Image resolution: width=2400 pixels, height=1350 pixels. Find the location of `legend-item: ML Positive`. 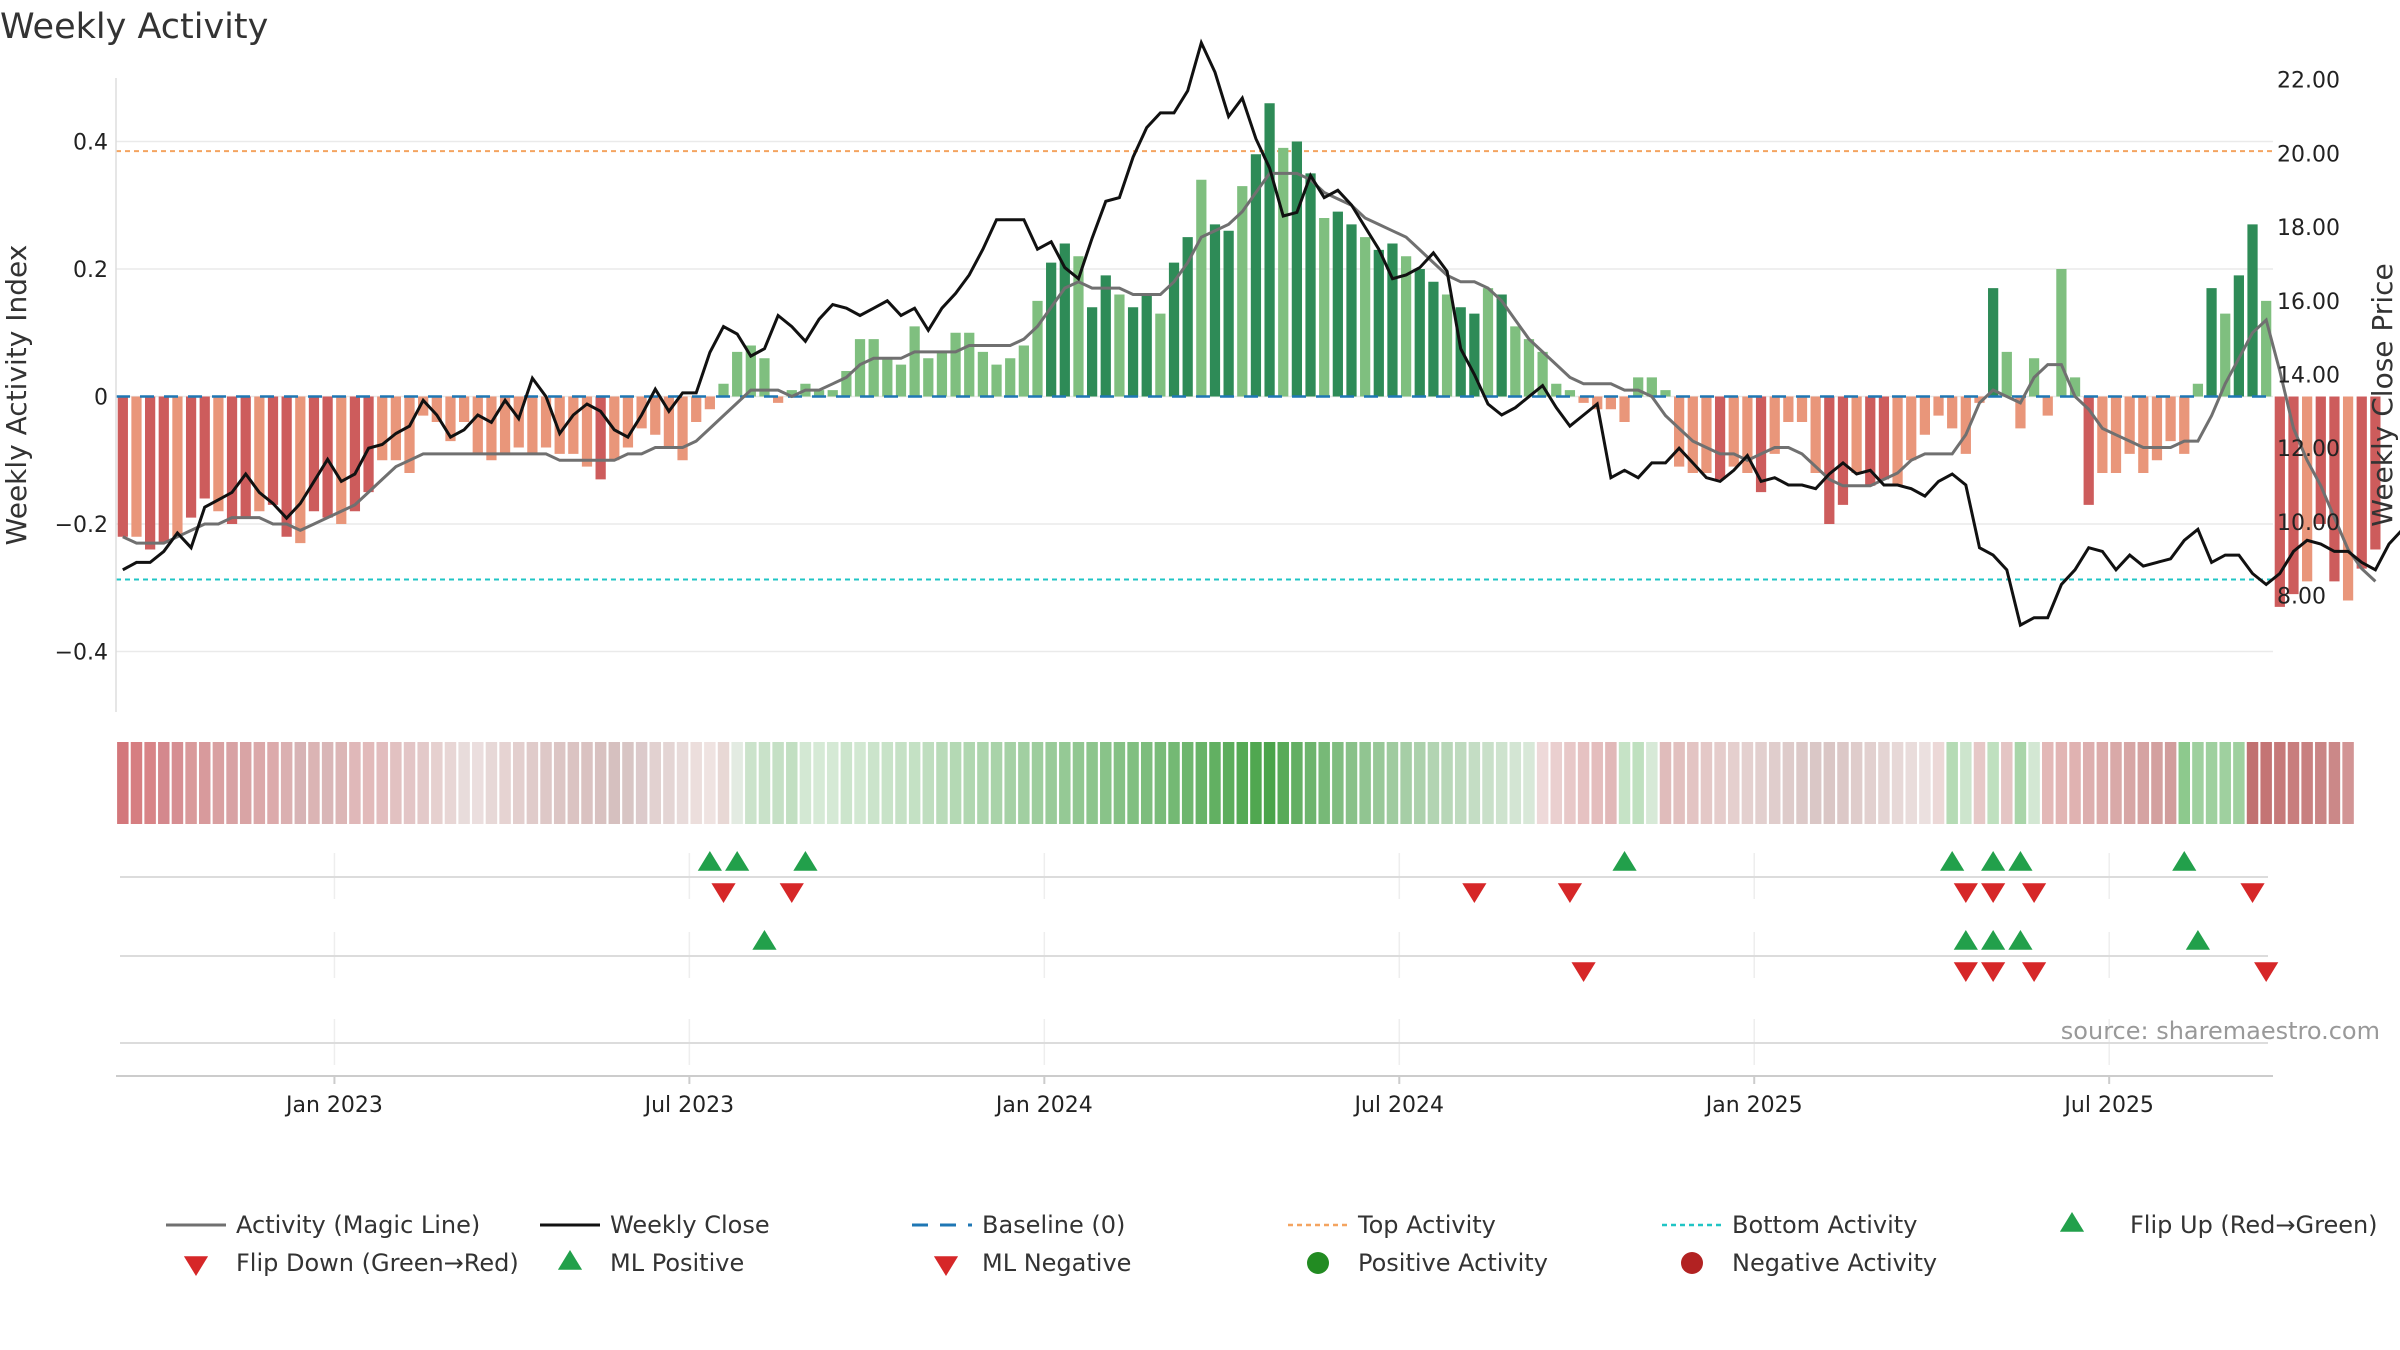

legend-item: ML Positive is located at coordinates (650, 1263).